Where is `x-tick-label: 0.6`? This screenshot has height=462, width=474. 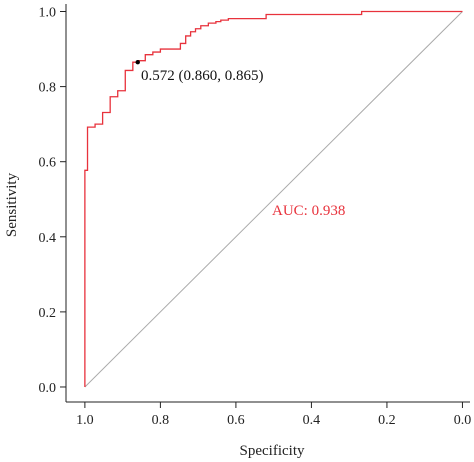
x-tick-label: 0.6 is located at coordinates (236, 420).